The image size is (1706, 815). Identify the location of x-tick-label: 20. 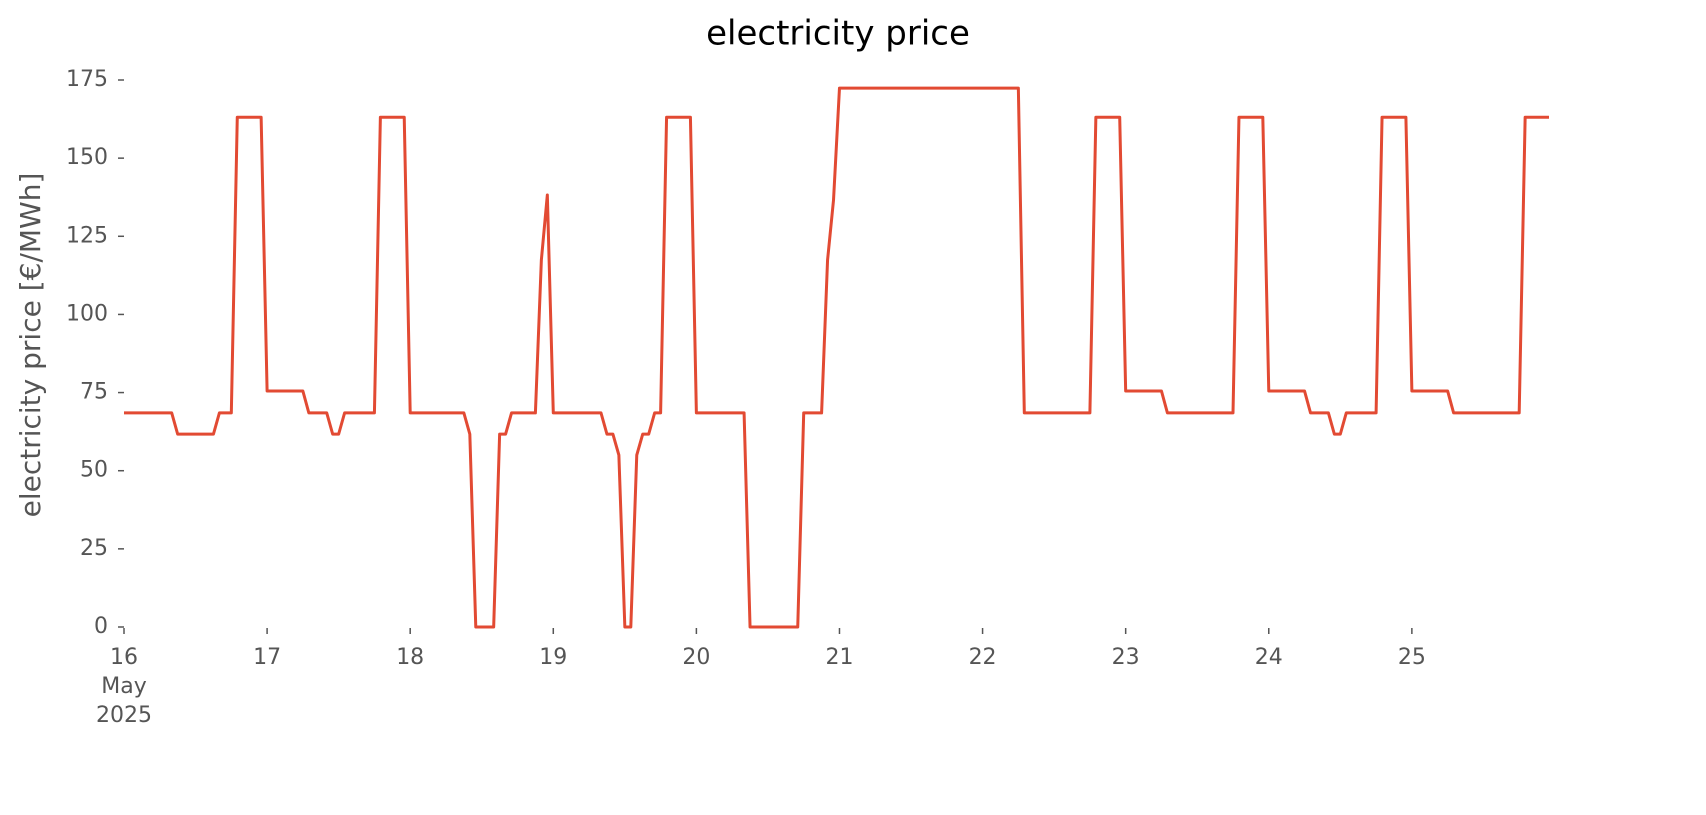
(696, 657).